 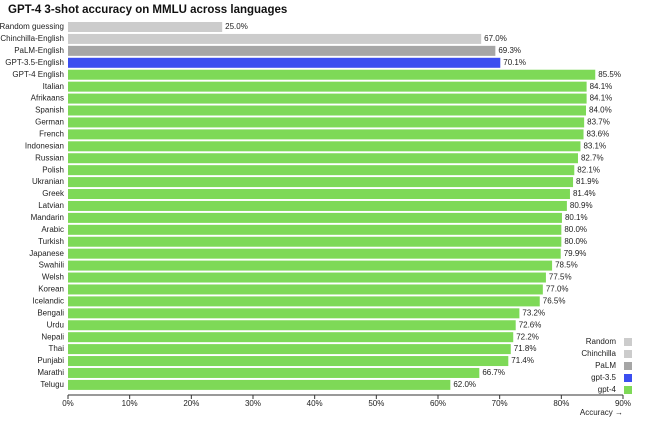 What do you see at coordinates (598, 353) in the screenshot?
I see `legend-label: Chinchilla` at bounding box center [598, 353].